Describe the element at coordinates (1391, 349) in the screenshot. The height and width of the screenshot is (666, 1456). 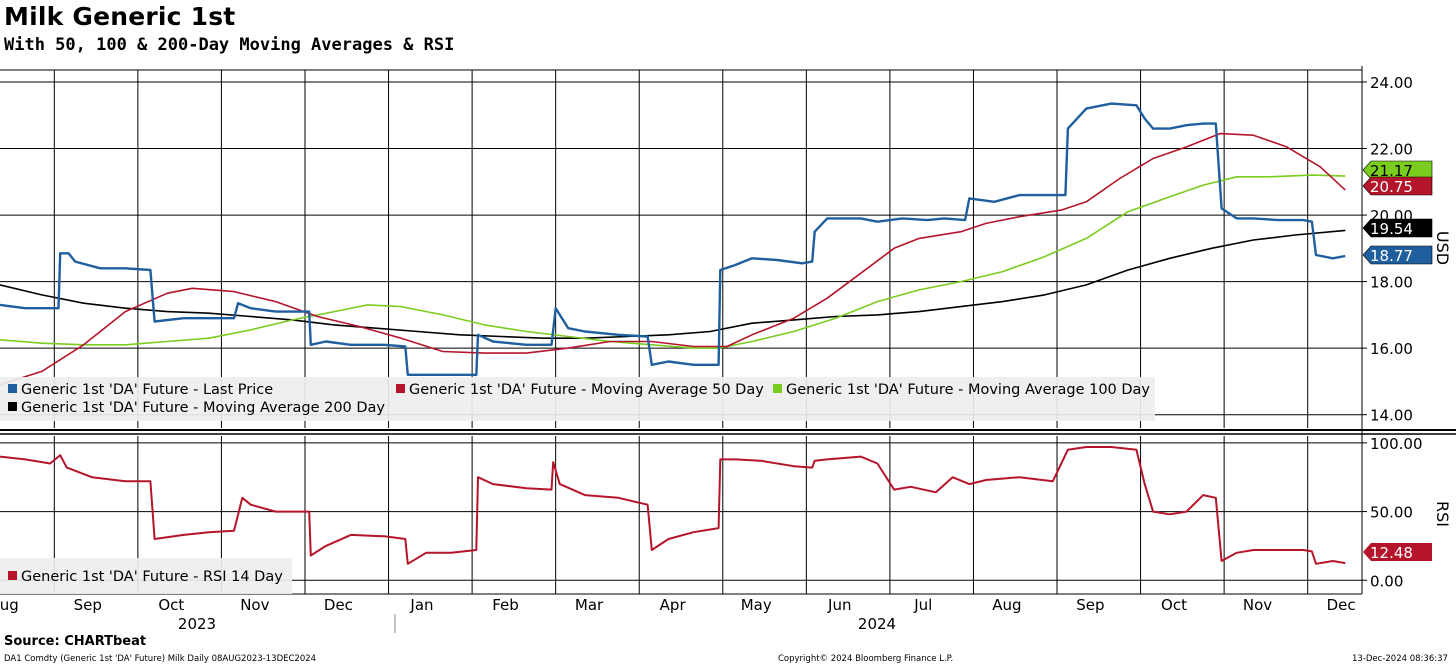
I see `price-tick-label: 16.00` at that location.